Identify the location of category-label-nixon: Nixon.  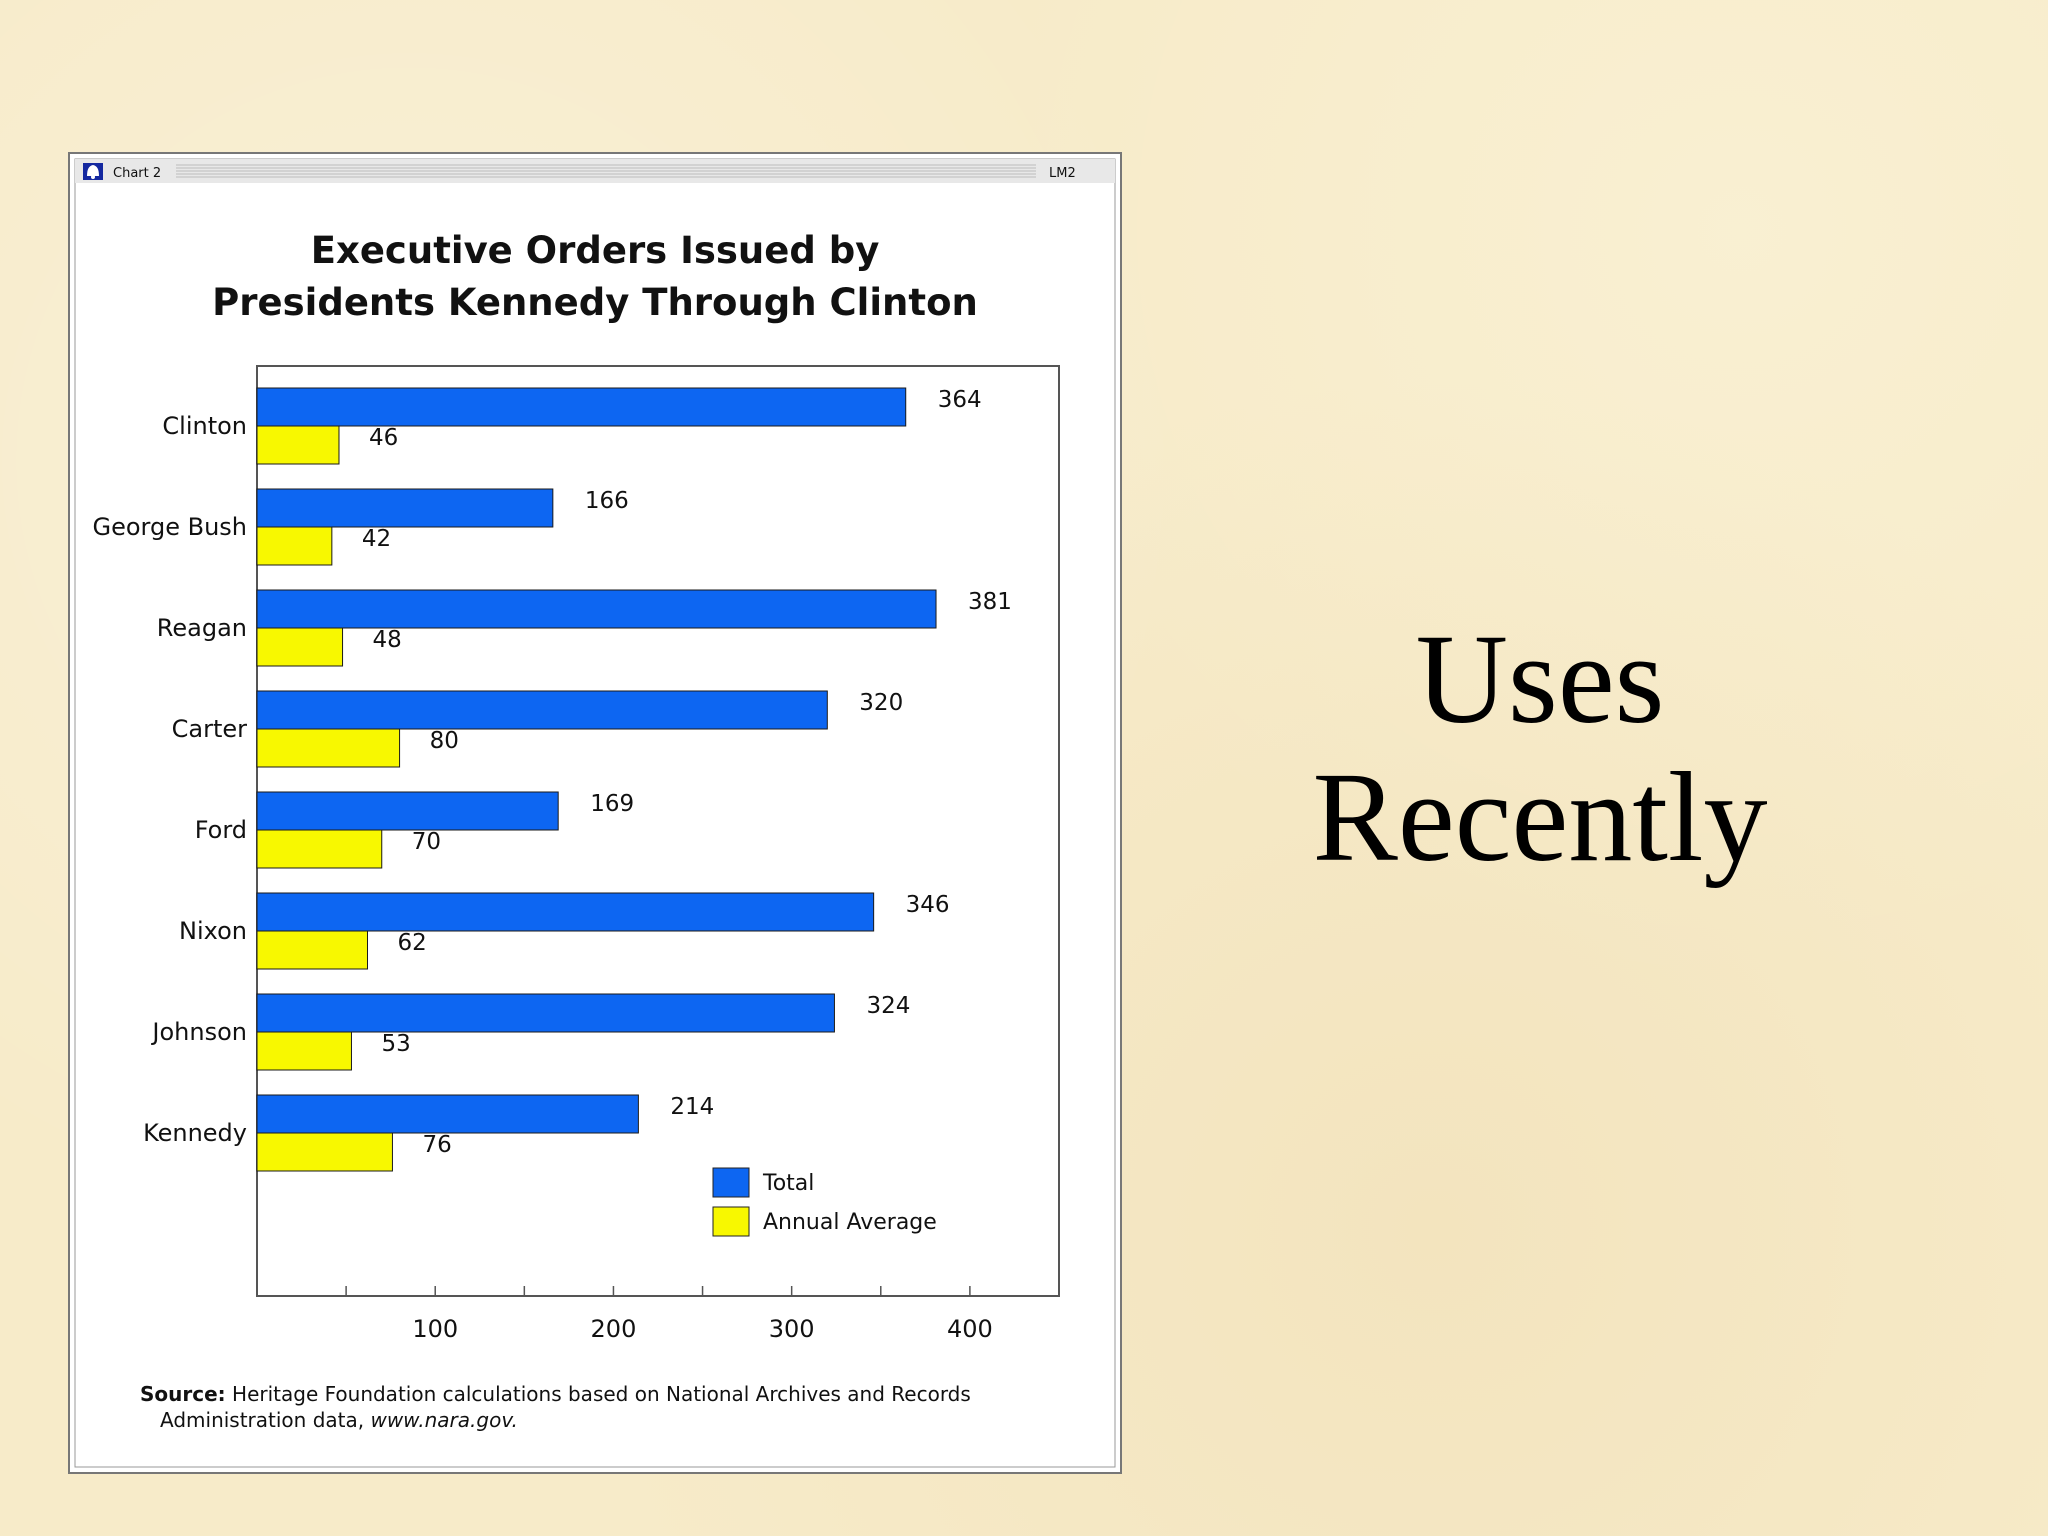
(213, 931).